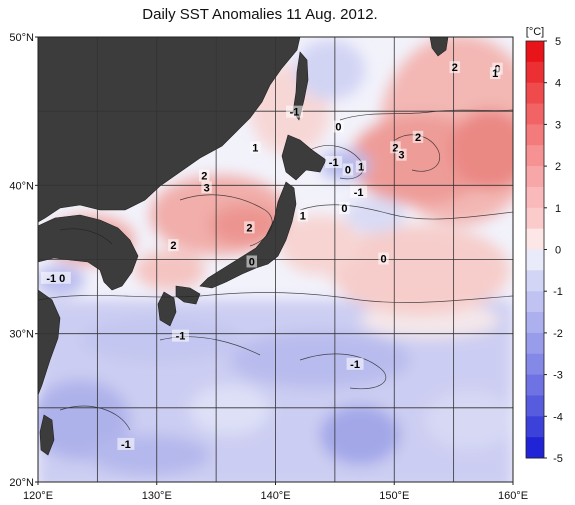  What do you see at coordinates (275, 496) in the screenshot?
I see `longitude-label: 140°E` at bounding box center [275, 496].